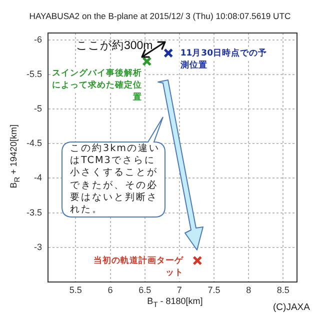 This screenshot has width=320, height=320. I want to click on chart-title: HAYABUSA2 on the B-plane at 2015/12/ 3 (Thu) 10:08:07.5619 UTC, so click(160, 16).